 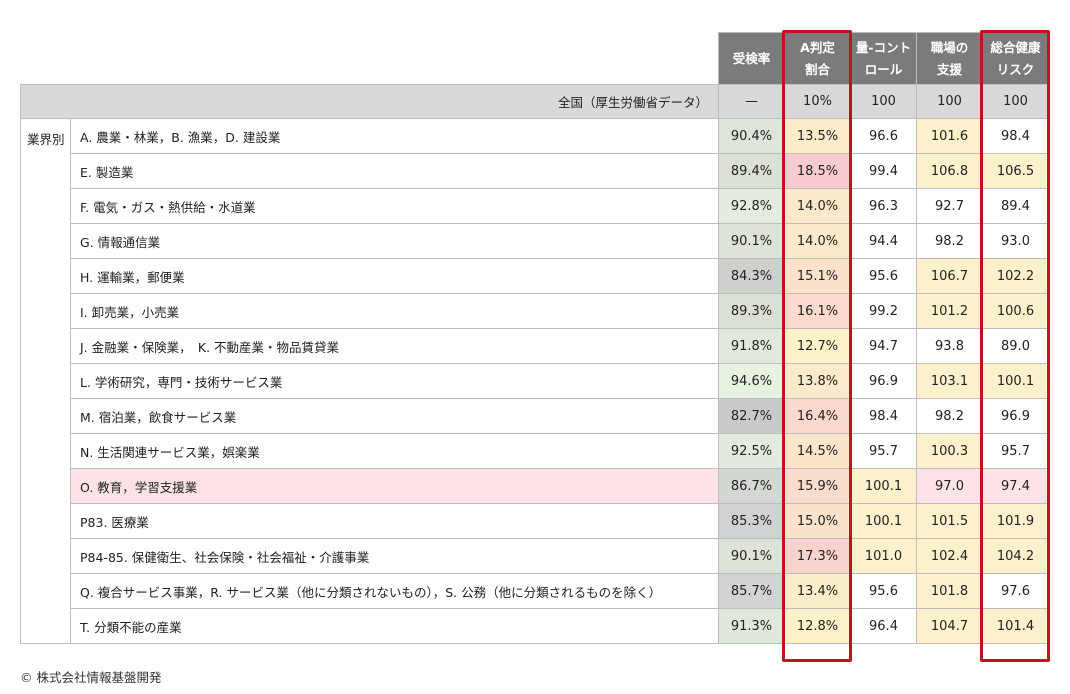 What do you see at coordinates (751, 451) in the screenshot?
I see `uptake-value: 92.5%` at bounding box center [751, 451].